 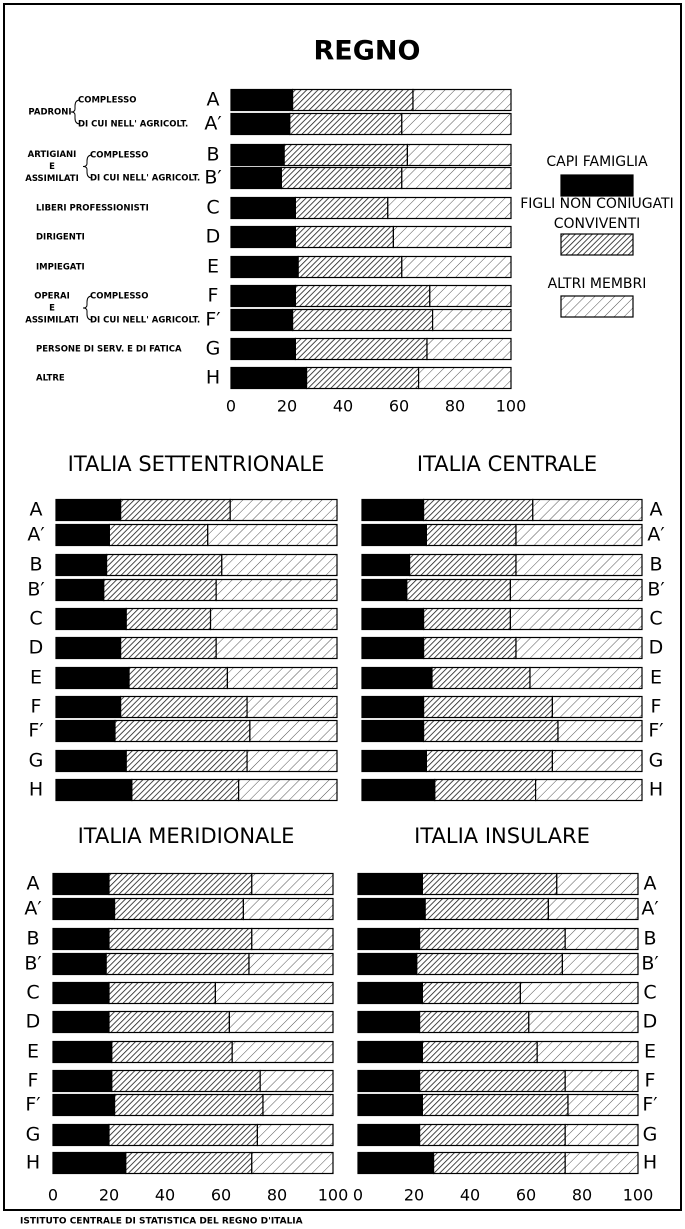 I want to click on category-label: F, so click(x=213, y=296).